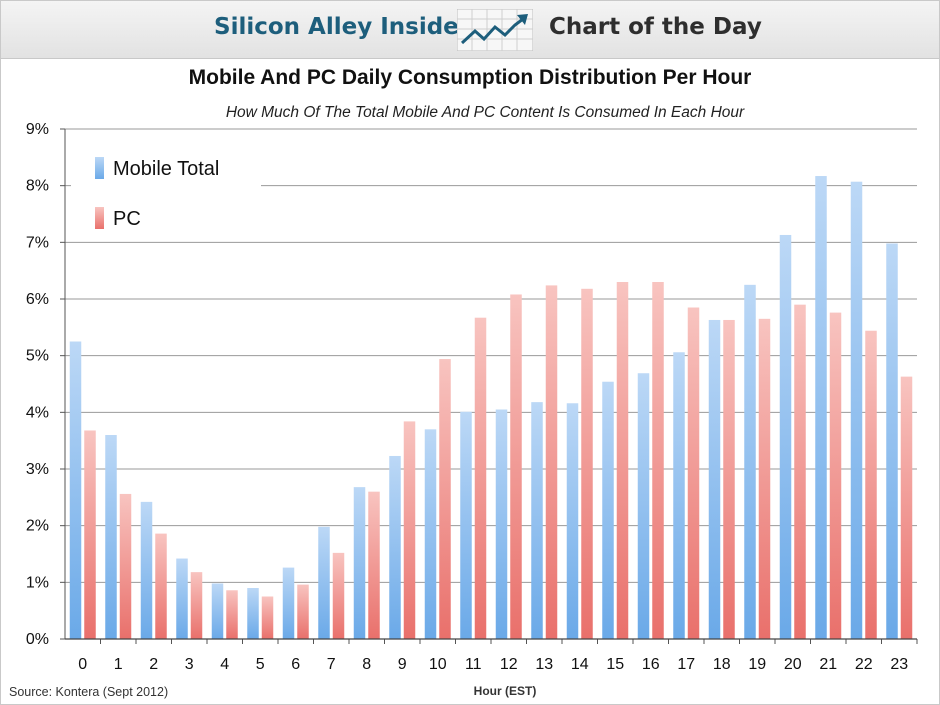  I want to click on brand-name: Silicon Alley Insider, so click(342, 27).